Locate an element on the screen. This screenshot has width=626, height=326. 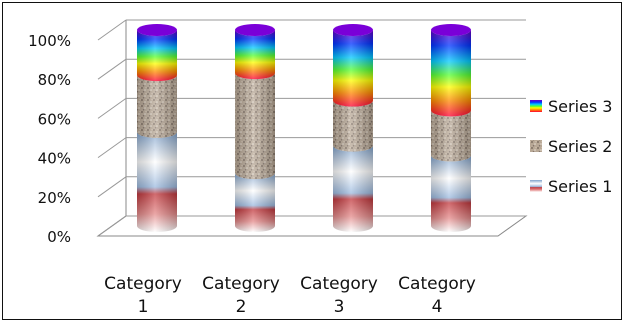
back-wall-left-edge is located at coordinates (112, 128).